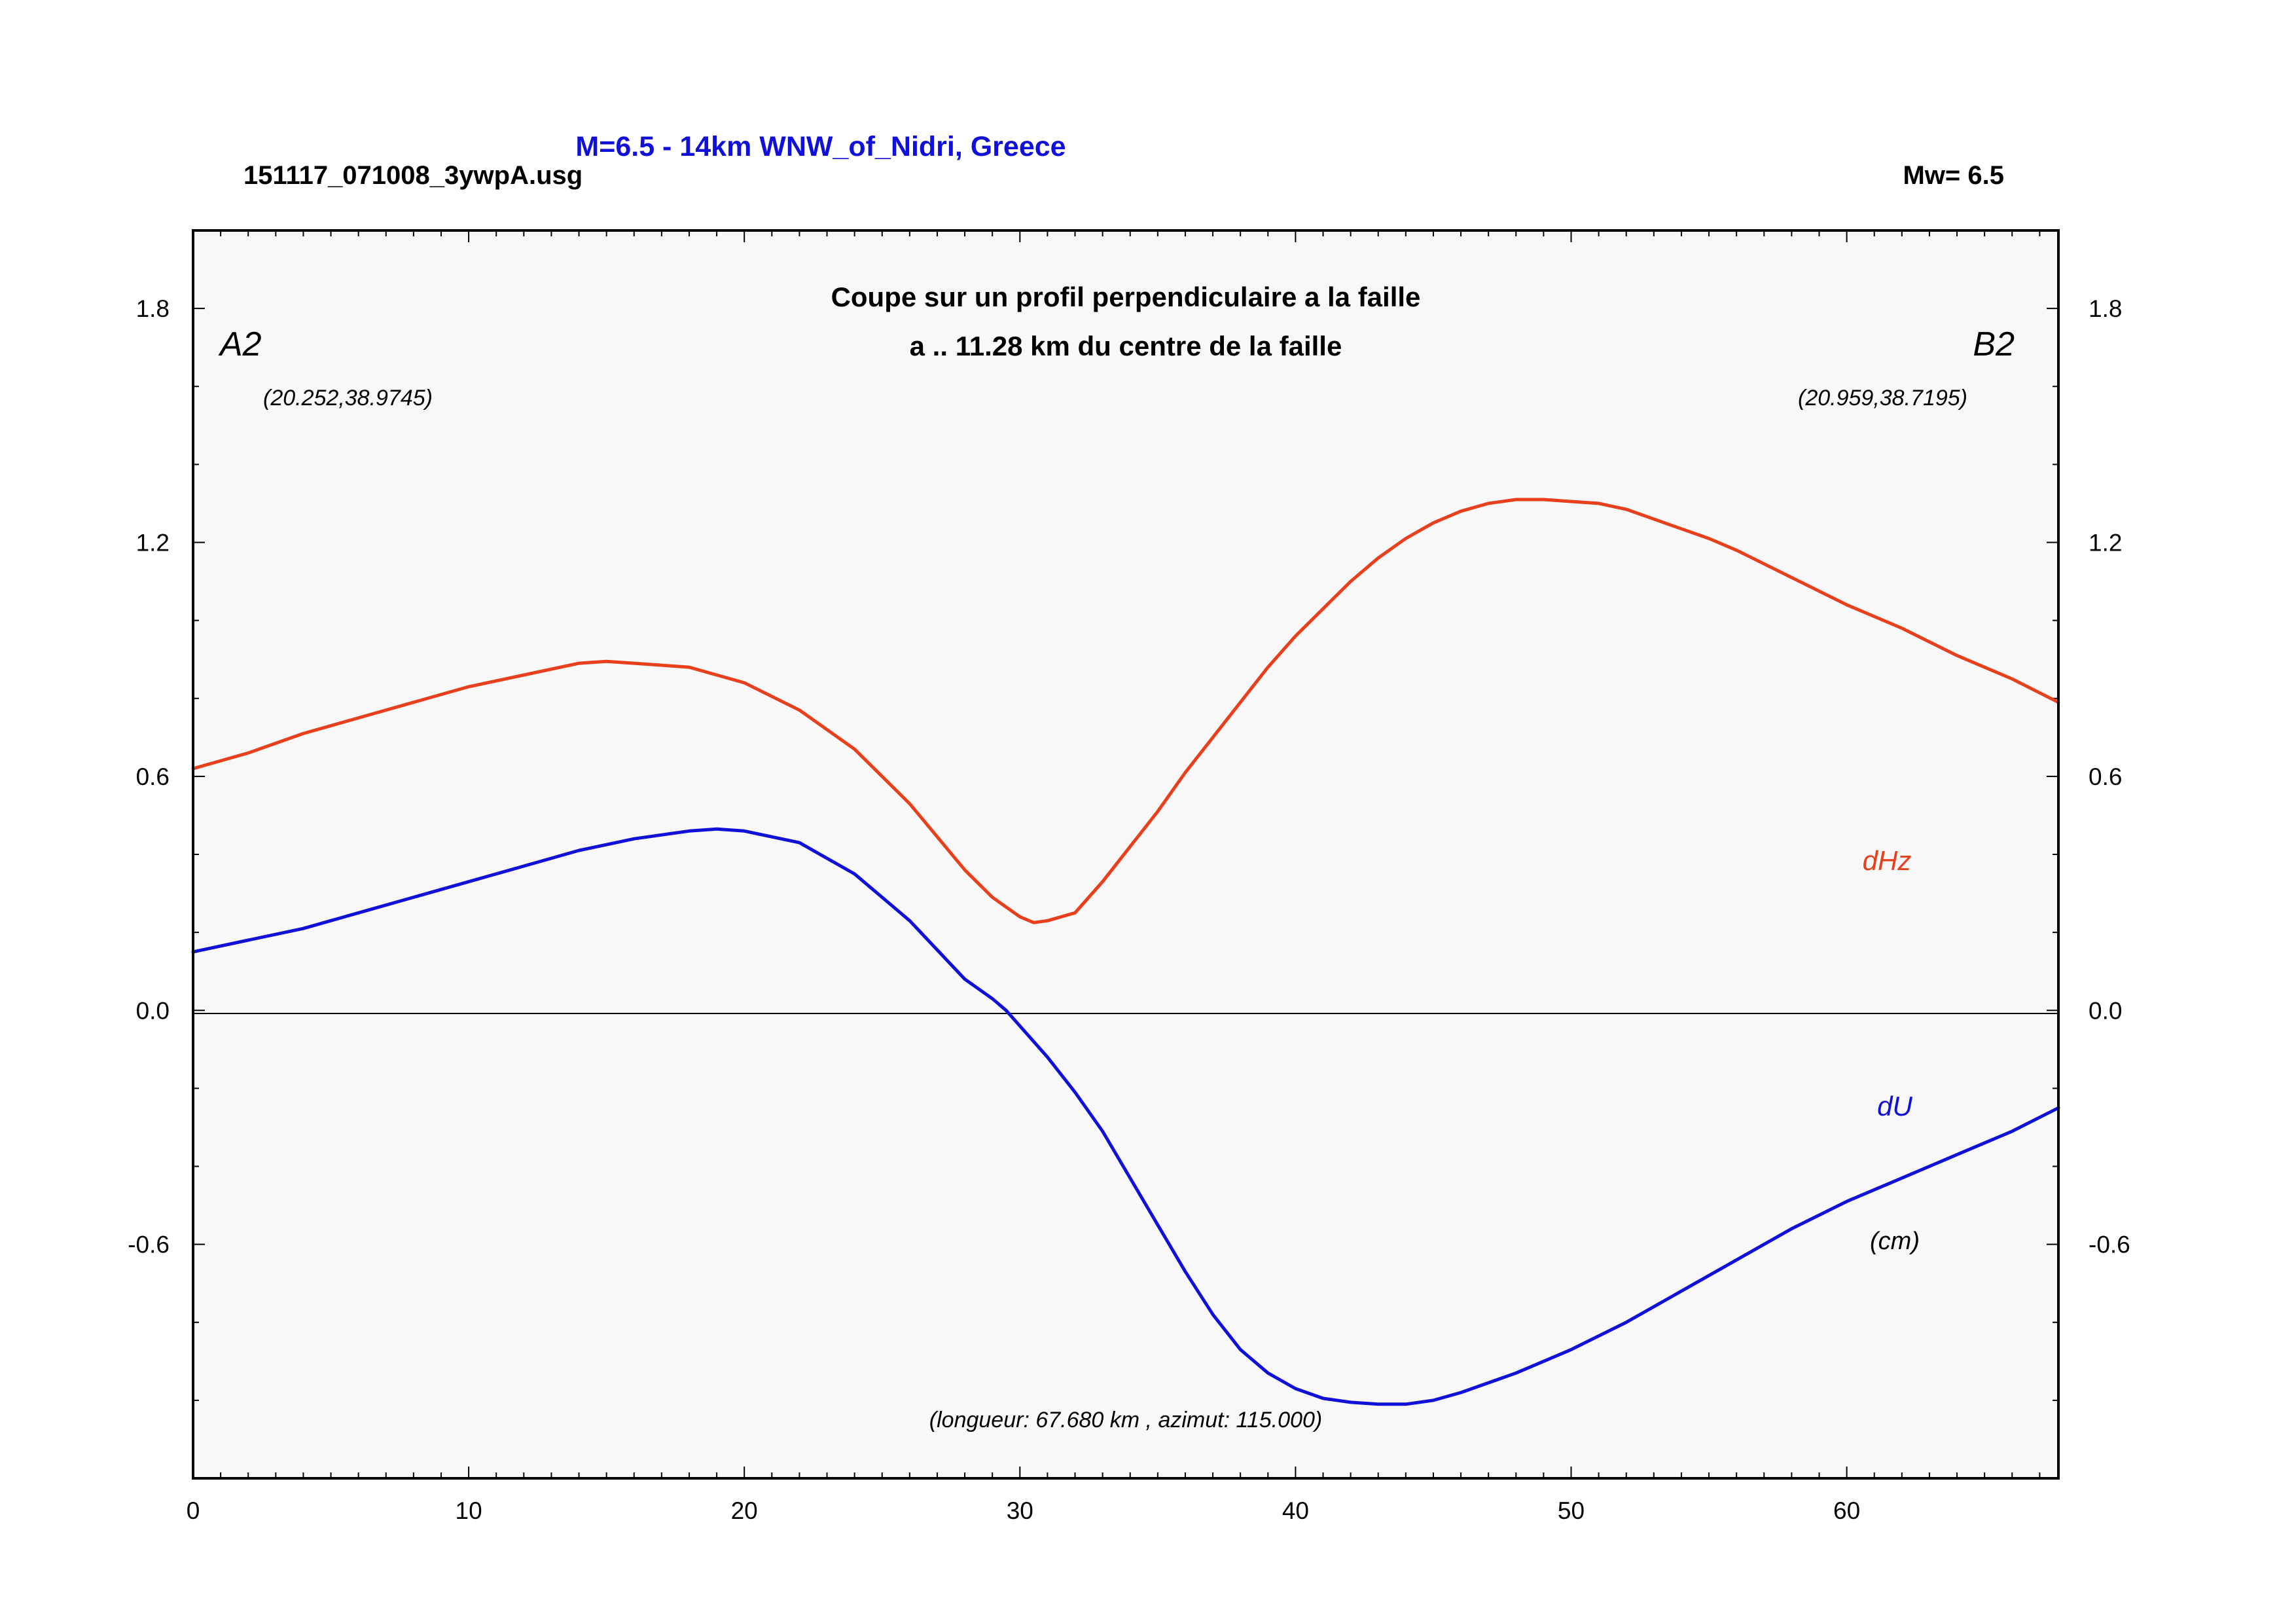  What do you see at coordinates (1846, 1510) in the screenshot?
I see `x-tick-label: 60` at bounding box center [1846, 1510].